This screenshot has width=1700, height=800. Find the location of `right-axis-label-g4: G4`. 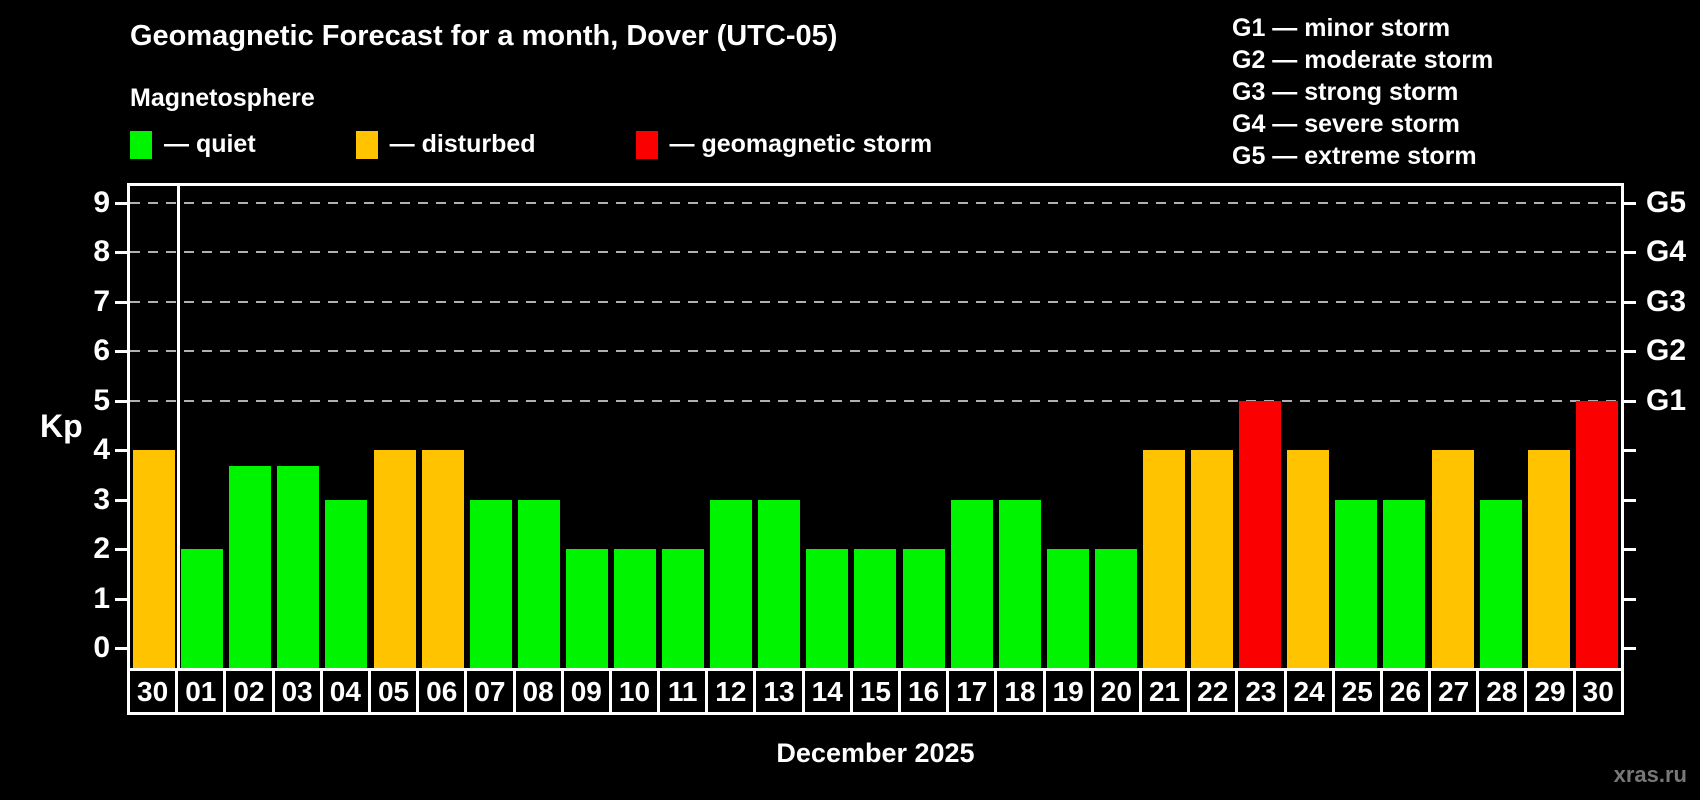

right-axis-label-g4: G4 is located at coordinates (1666, 251).